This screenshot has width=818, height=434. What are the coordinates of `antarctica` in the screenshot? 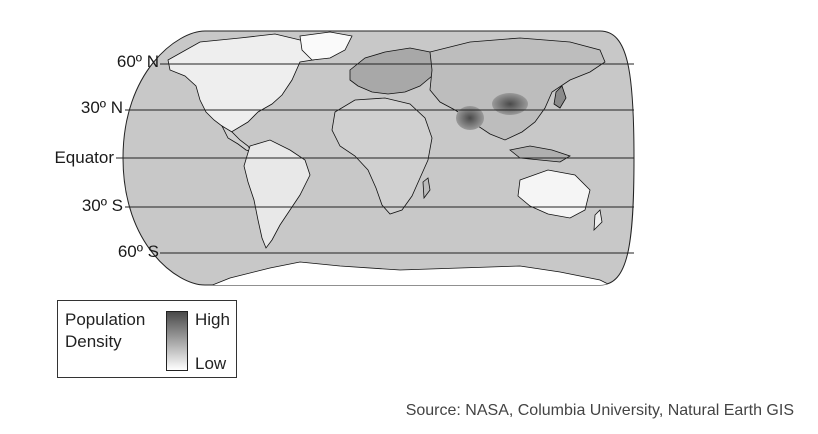 It's located at (410, 273).